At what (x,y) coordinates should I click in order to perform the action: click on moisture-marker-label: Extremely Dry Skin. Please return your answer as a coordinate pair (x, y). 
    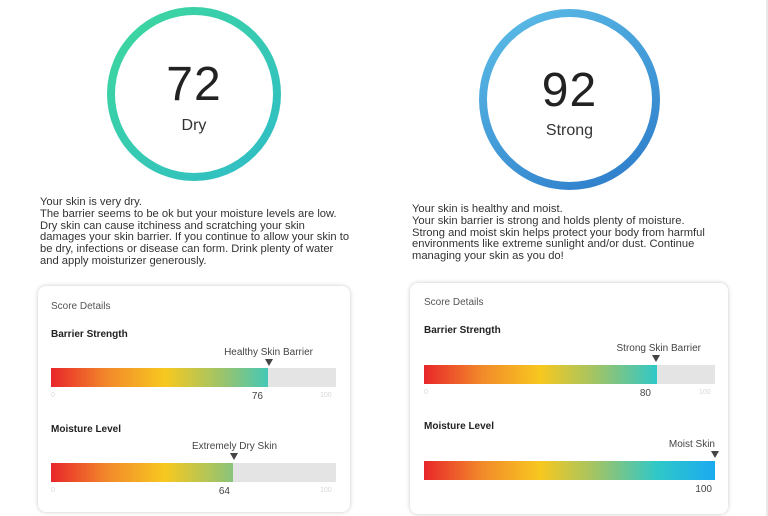
    Looking at the image, I should click on (234, 446).